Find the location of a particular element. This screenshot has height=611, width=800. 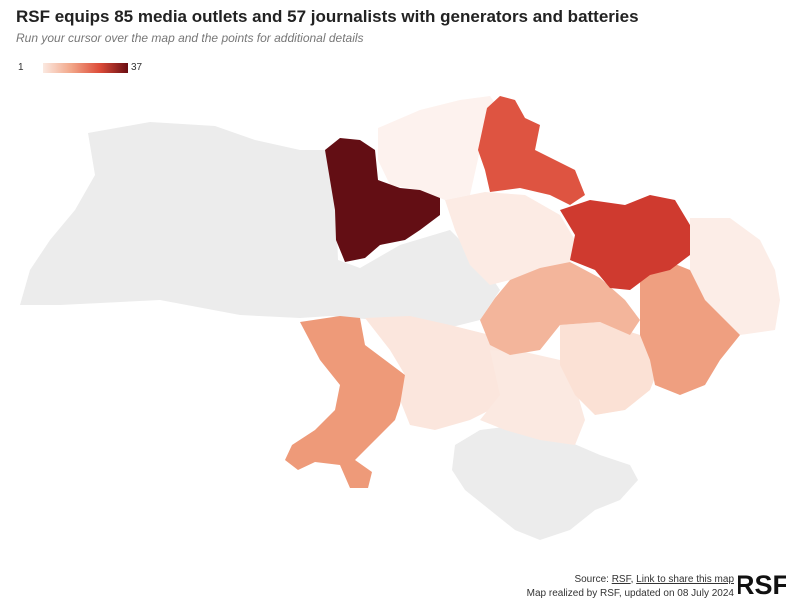

legend-max-label: 37 is located at coordinates (137, 67).